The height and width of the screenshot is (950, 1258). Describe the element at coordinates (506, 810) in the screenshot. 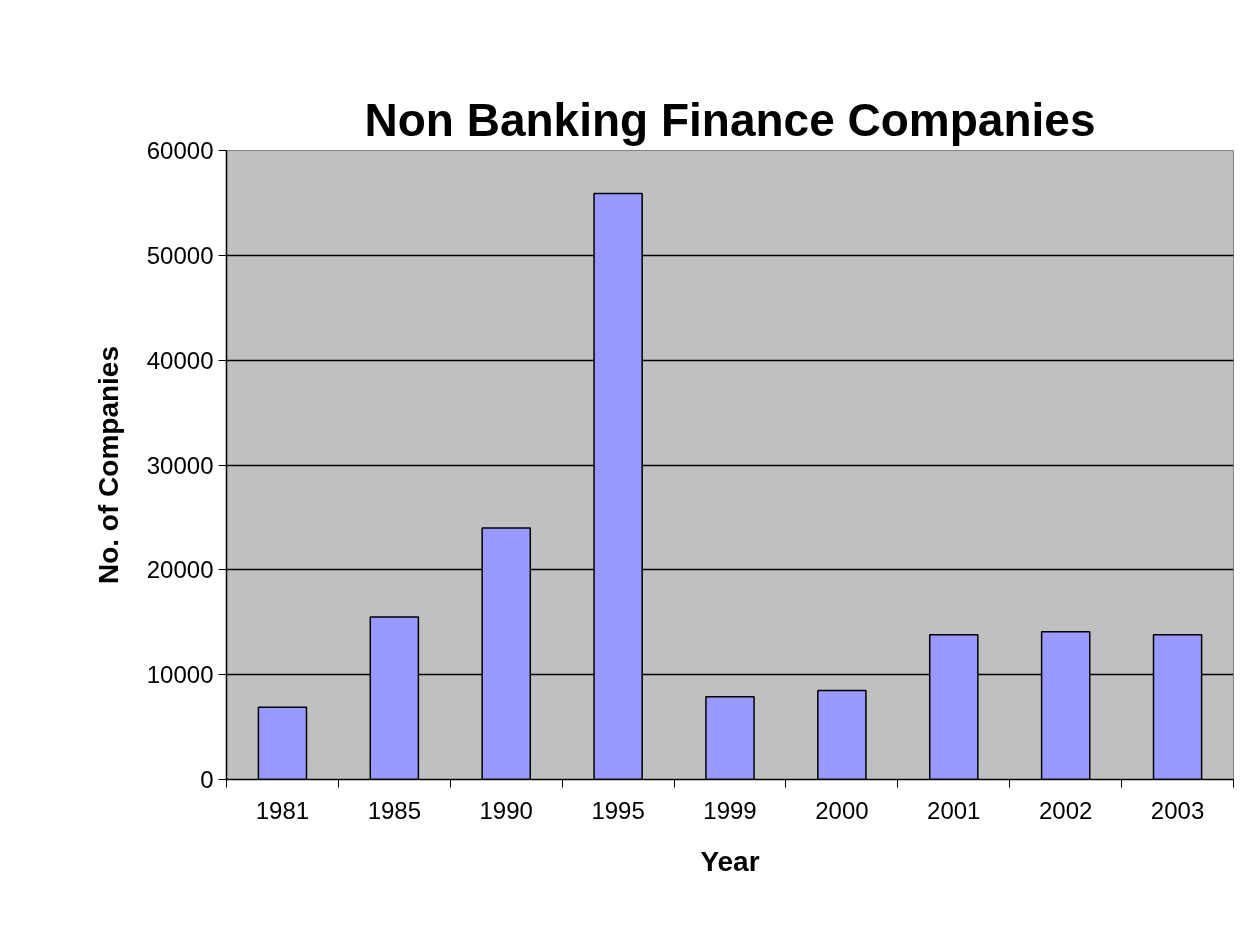

I see `x-tick-label: 1990` at that location.